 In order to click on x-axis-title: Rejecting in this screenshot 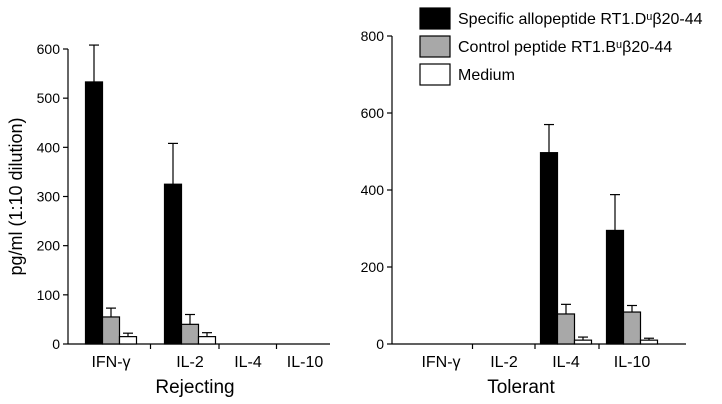, I will do `click(194, 387)`.